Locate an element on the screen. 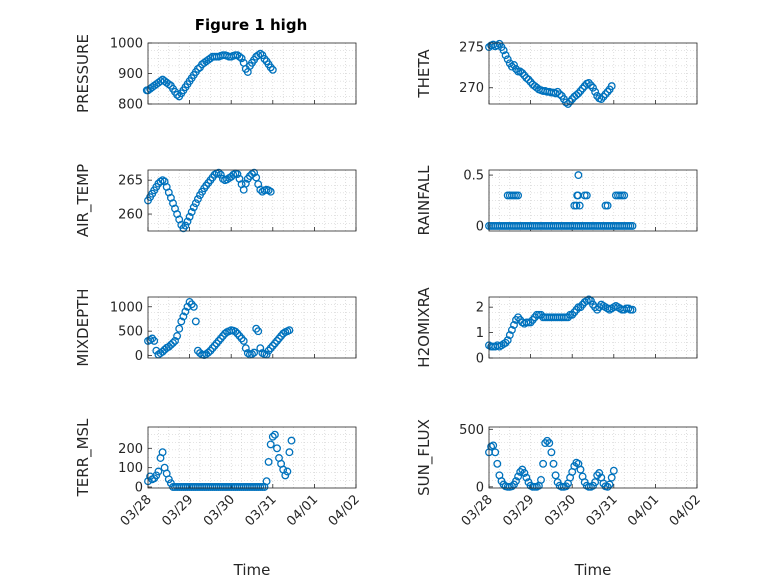 The width and height of the screenshot is (778, 583). figure-title: Figure 1 high is located at coordinates (251, 25).